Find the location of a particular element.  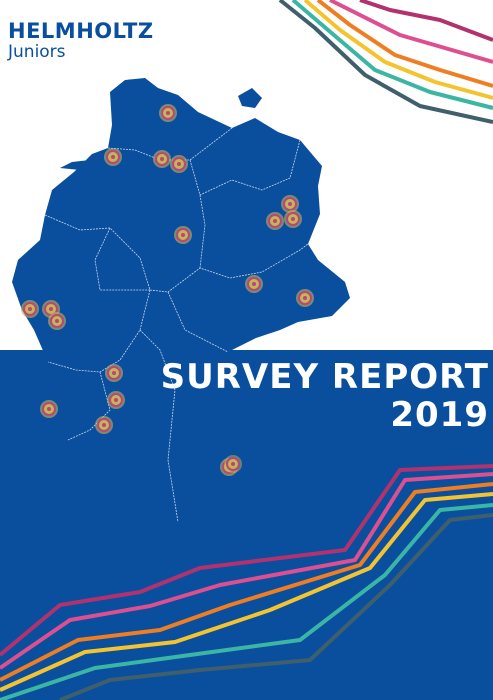

ruegen-island is located at coordinates (250, 98).